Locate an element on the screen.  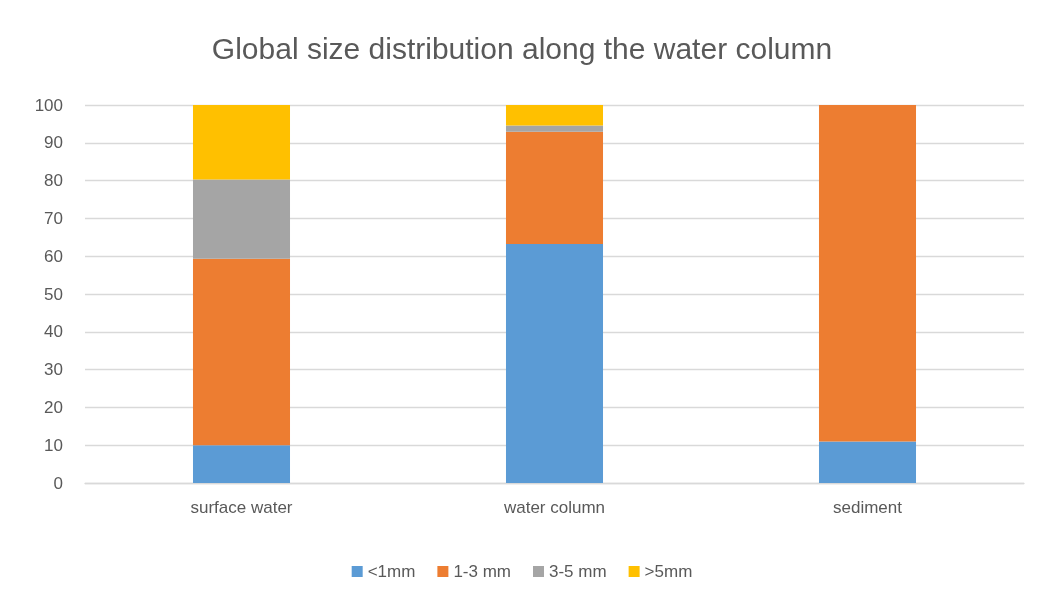
chart-title: Global size distribution along the water column is located at coordinates (522, 48).